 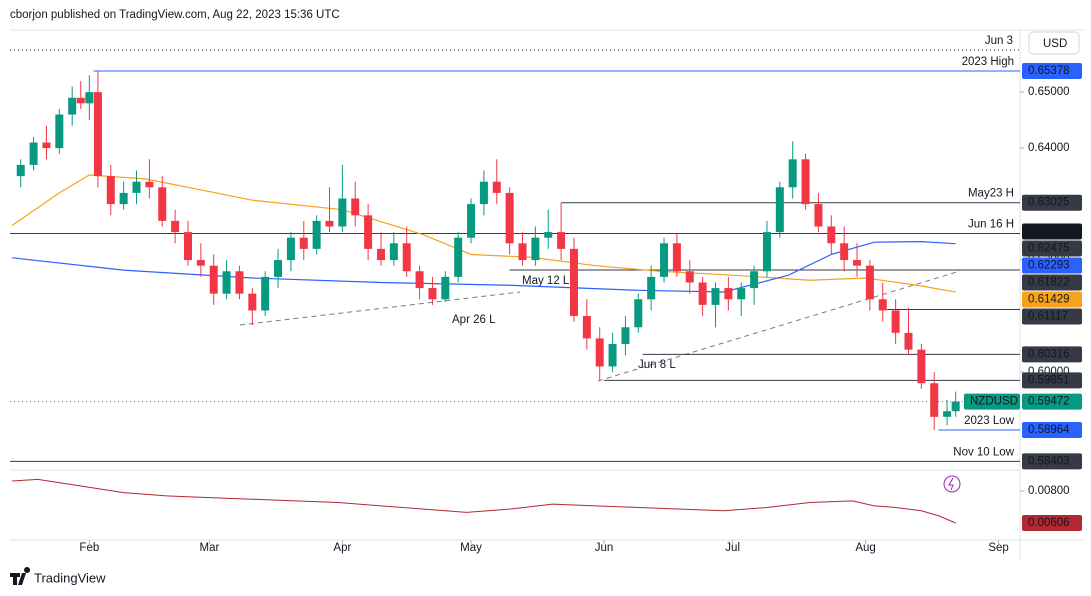 I want to click on symbol-badge, so click(x=992, y=401).